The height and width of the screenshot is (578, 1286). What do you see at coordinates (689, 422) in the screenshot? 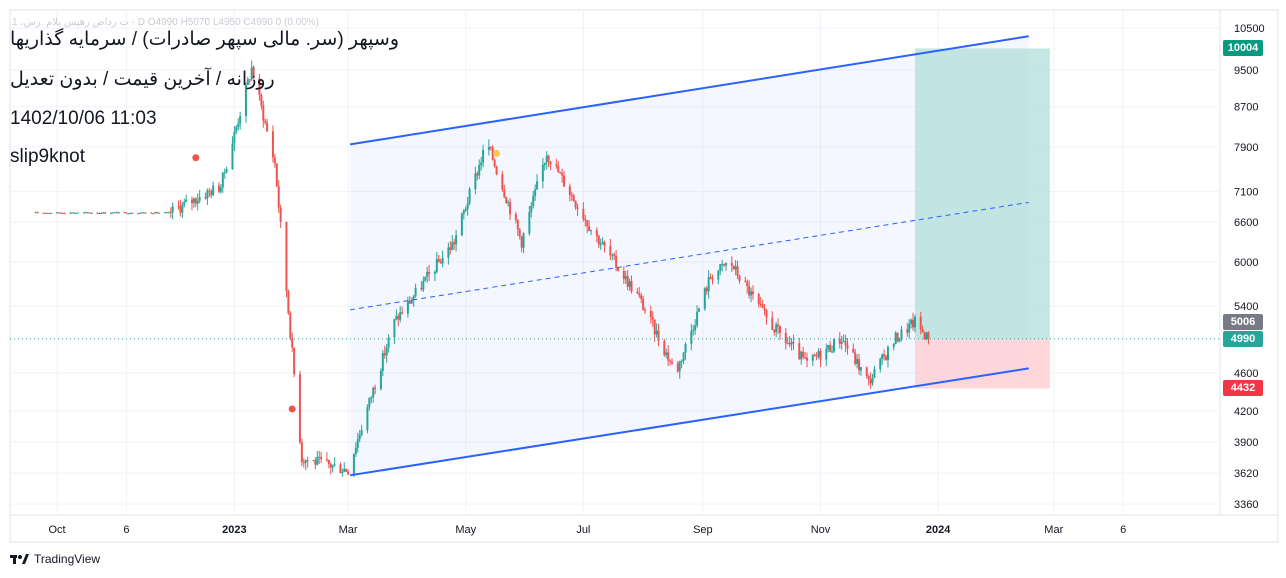
I see `channel-lower-line` at bounding box center [689, 422].